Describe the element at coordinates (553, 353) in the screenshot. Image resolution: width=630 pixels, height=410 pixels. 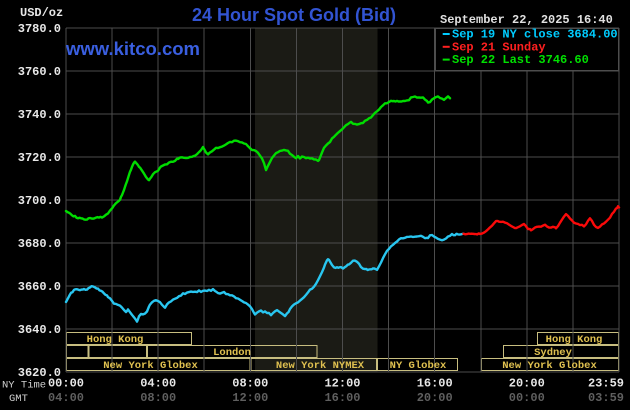
I see `svg-text: Sydney` at that location.